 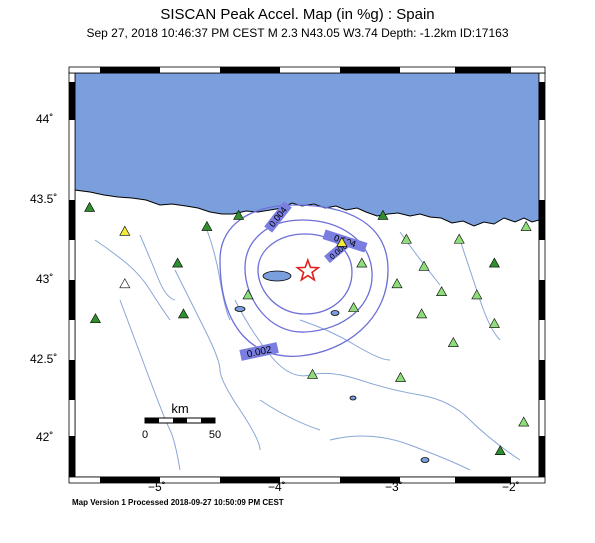 What do you see at coordinates (277, 487) in the screenshot?
I see `longitude-label: −4˚` at bounding box center [277, 487].